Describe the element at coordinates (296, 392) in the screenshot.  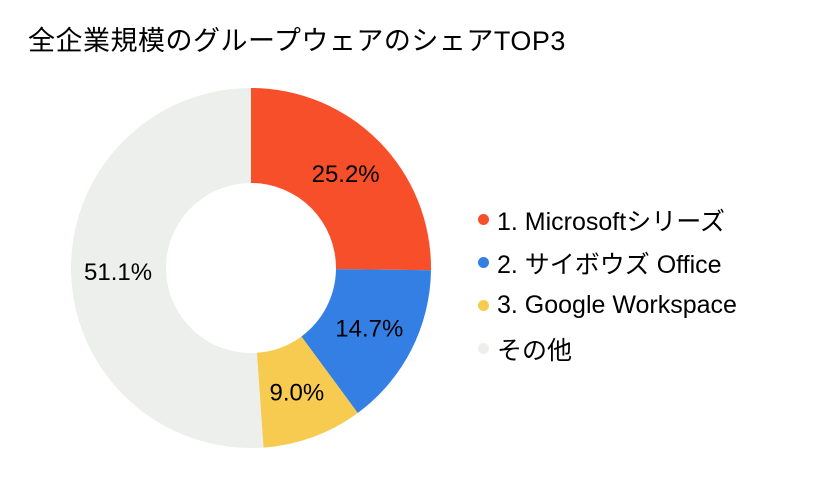
I see `slice-label-3: 9.0%` at that location.